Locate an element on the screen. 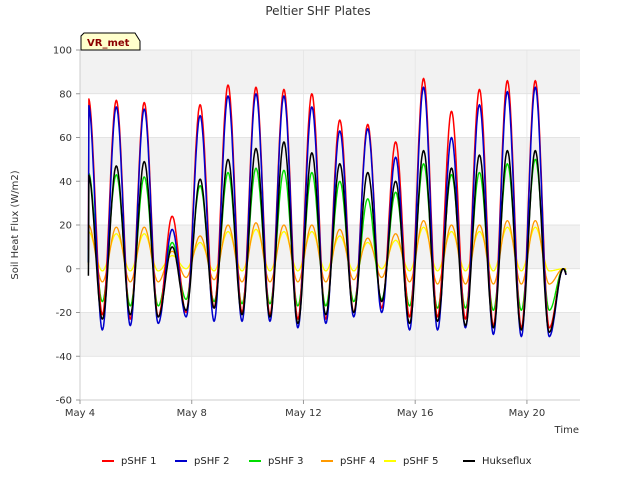 This screenshot has height=480, width=640. x-tick-label: May 12 is located at coordinates (303, 413).